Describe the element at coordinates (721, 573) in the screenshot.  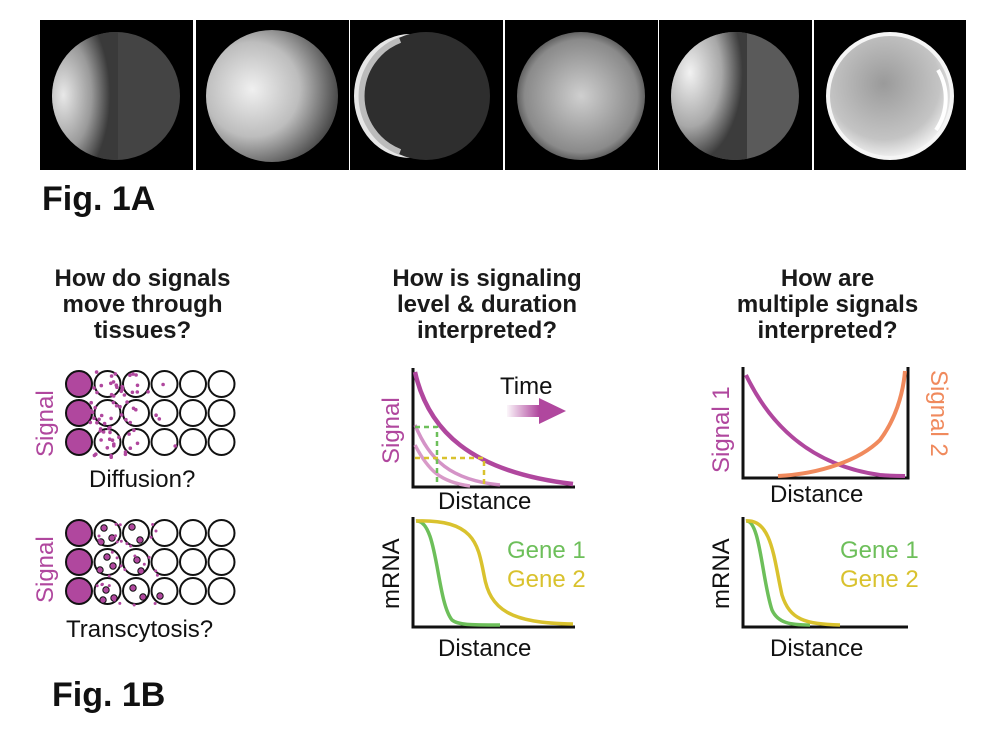
I see `col3-mrna-label: mRNA` at that location.